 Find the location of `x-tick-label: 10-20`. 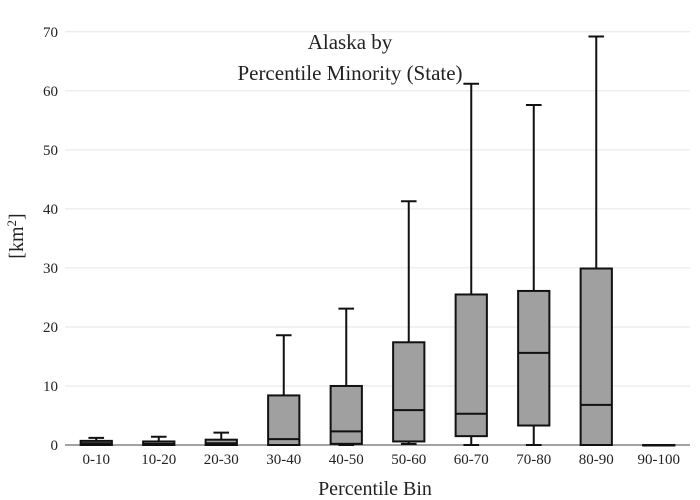

x-tick-label: 10-20 is located at coordinates (158, 460).